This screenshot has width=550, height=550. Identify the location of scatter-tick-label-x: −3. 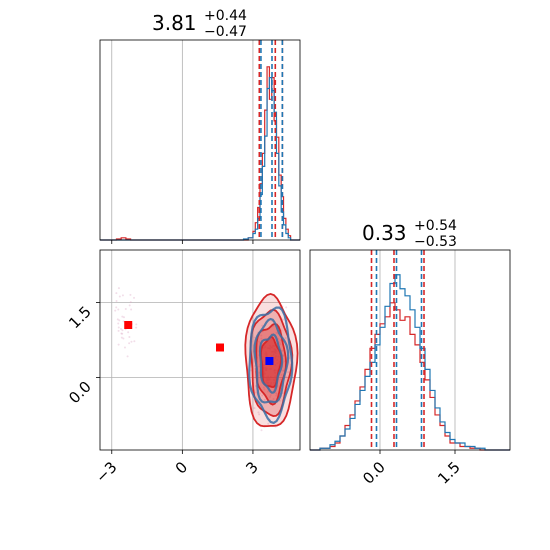
(106, 472).